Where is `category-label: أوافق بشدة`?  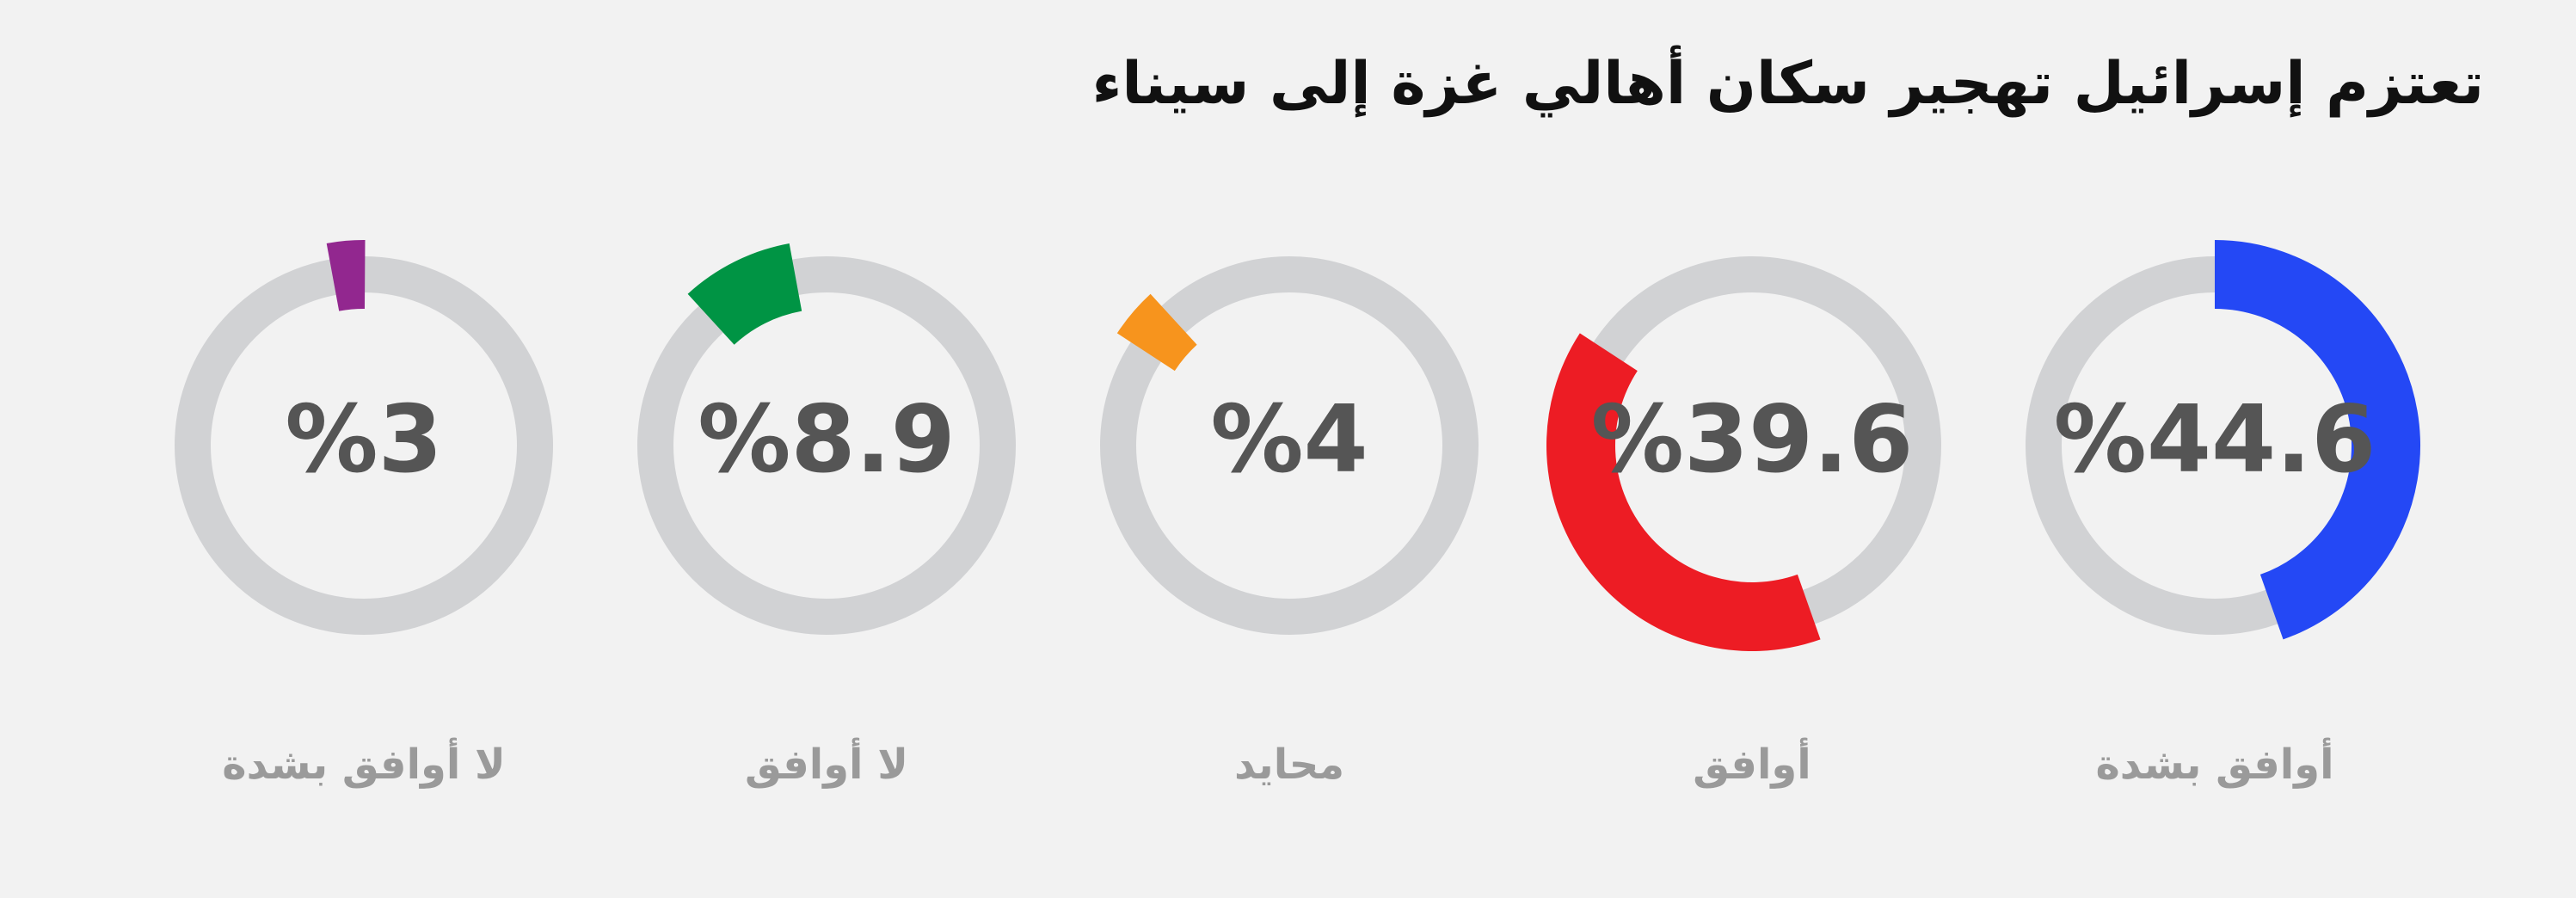 category-label: أوافق بشدة is located at coordinates (2214, 763).